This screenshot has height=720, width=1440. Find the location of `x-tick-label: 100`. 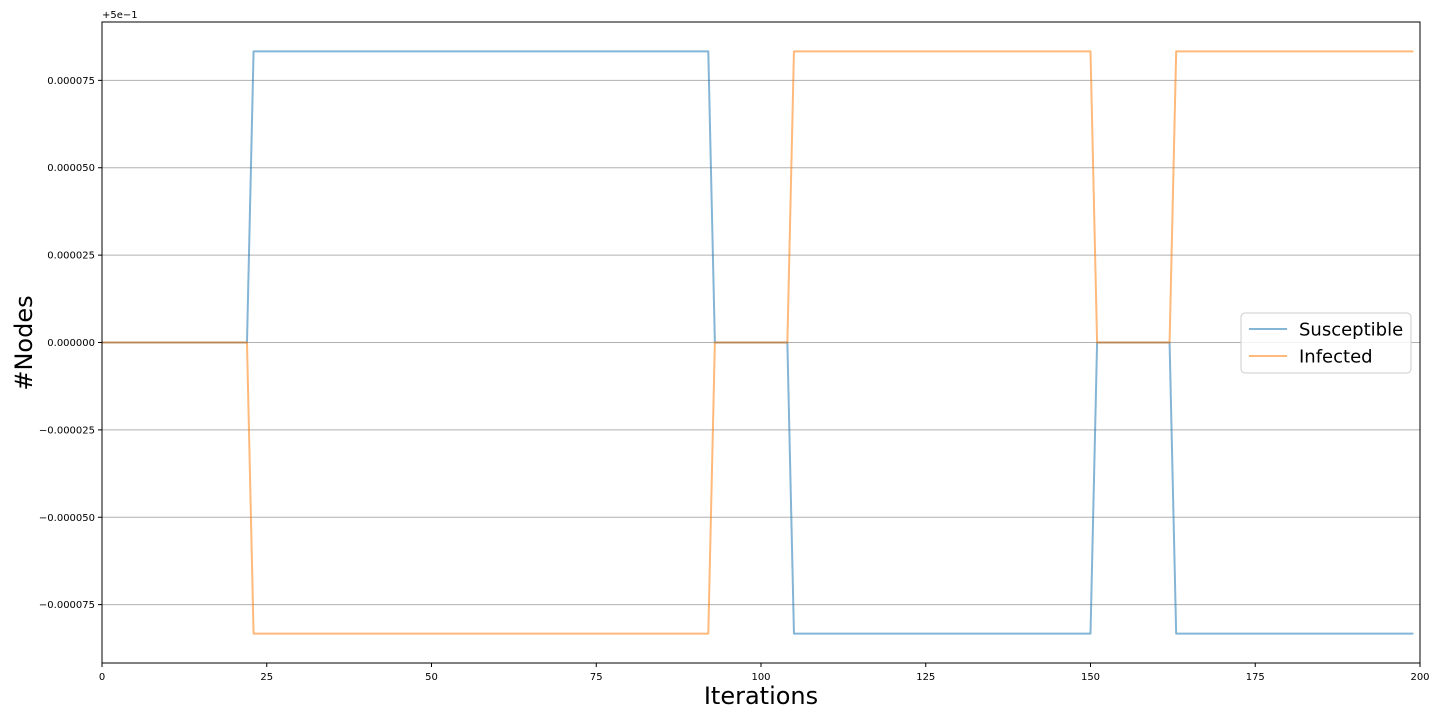

x-tick-label: 100 is located at coordinates (760, 677).